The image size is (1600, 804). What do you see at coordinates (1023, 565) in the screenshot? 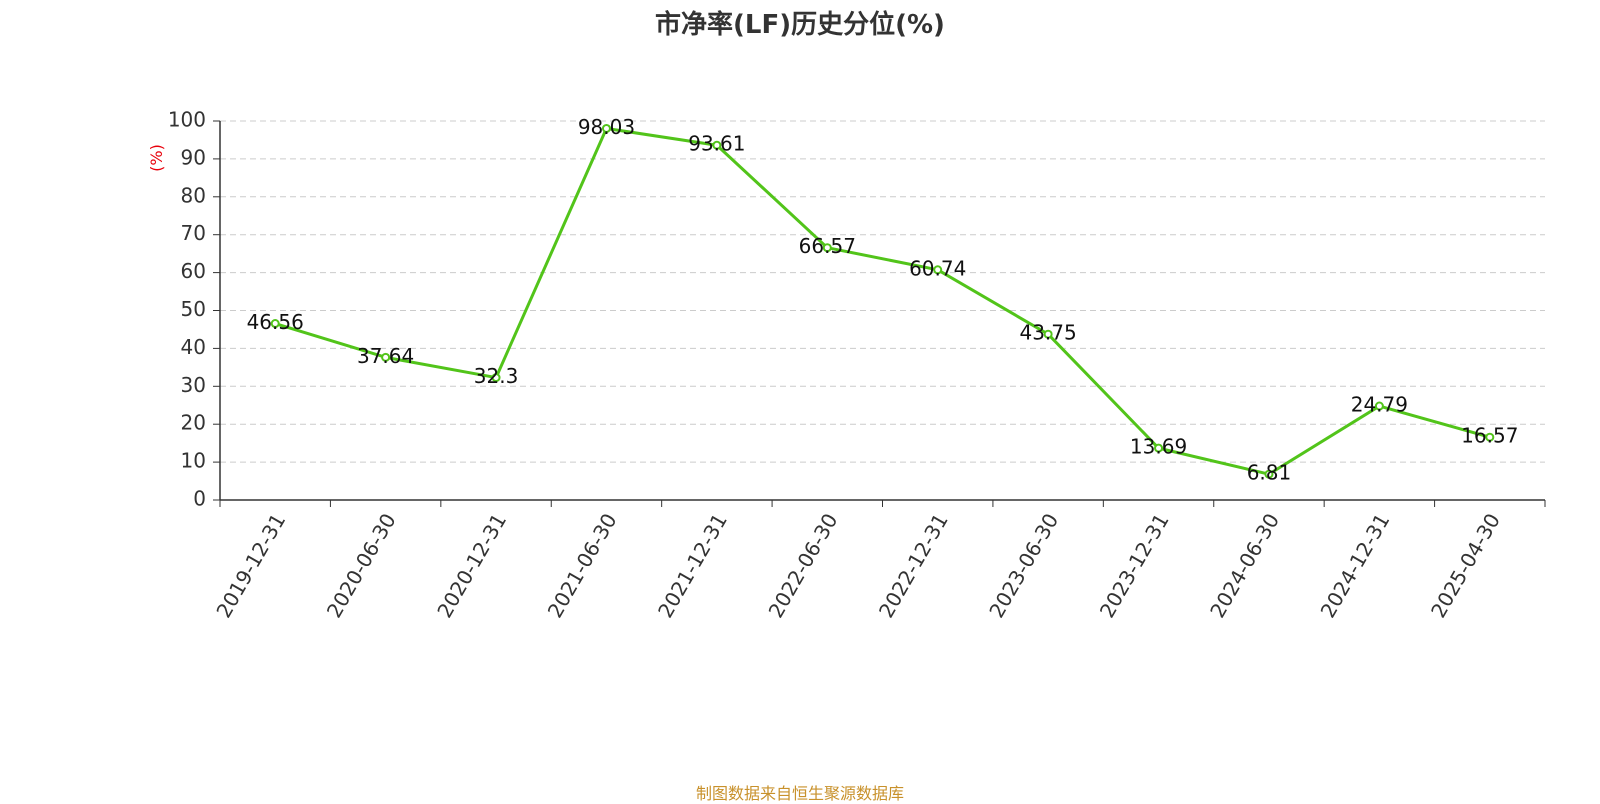
I see `x-tick-label: 2023-06-30` at bounding box center [1023, 565].